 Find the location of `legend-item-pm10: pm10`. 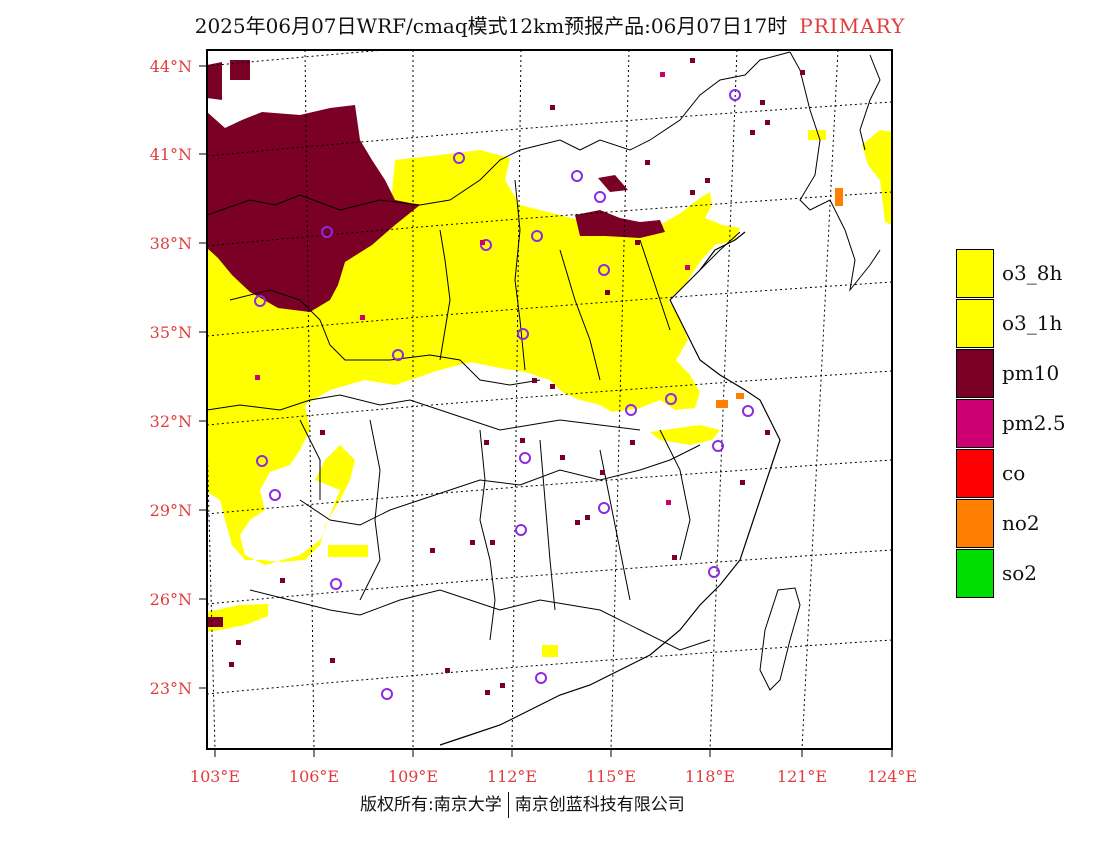

legend-item-pm10: pm10 is located at coordinates (1028, 374).